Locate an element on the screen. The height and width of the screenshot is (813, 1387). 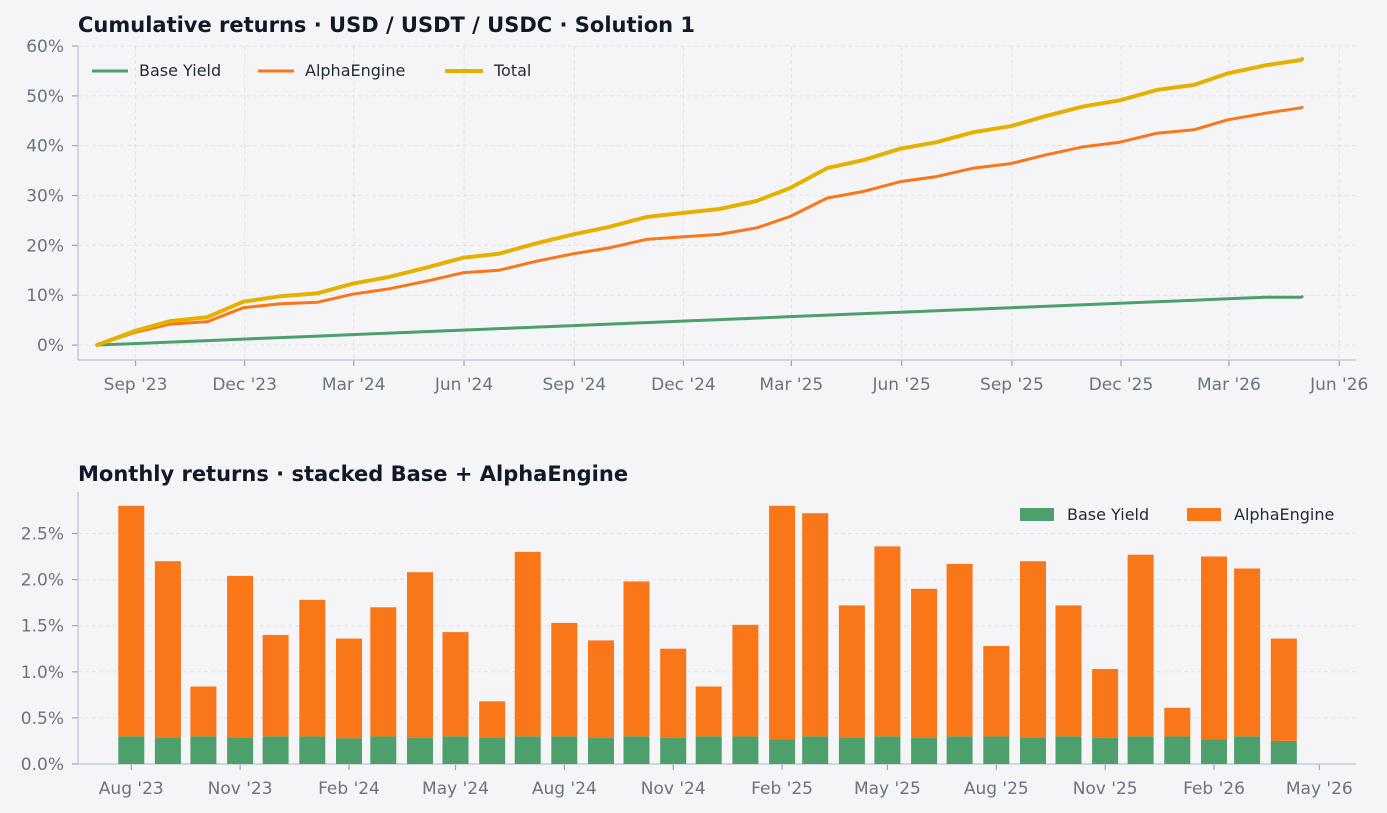
x-tick-label: Aug '23 is located at coordinates (131, 789).